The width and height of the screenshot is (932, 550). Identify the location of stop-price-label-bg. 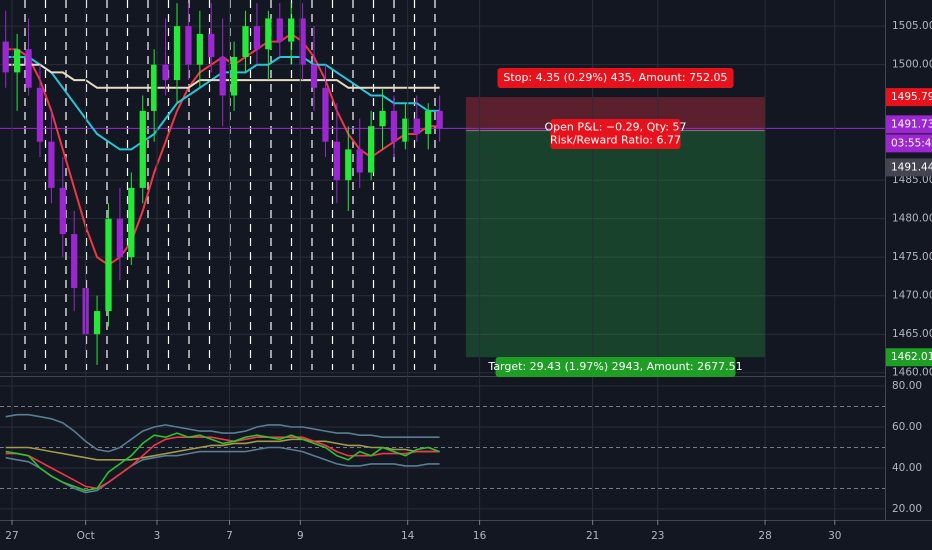
(909, 97).